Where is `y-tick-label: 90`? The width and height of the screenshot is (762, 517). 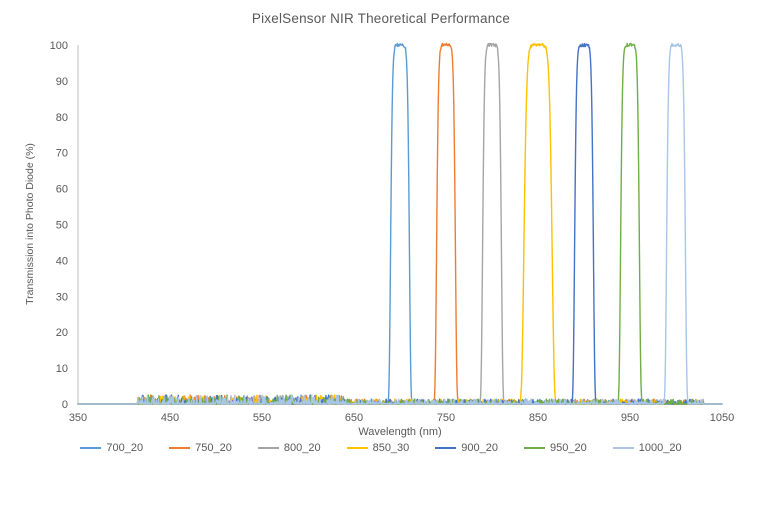
y-tick-label: 90 is located at coordinates (62, 82).